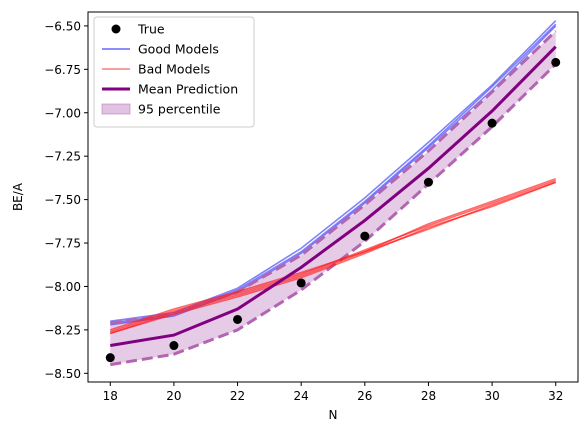  I want to click on x-axis-label: N, so click(333, 415).